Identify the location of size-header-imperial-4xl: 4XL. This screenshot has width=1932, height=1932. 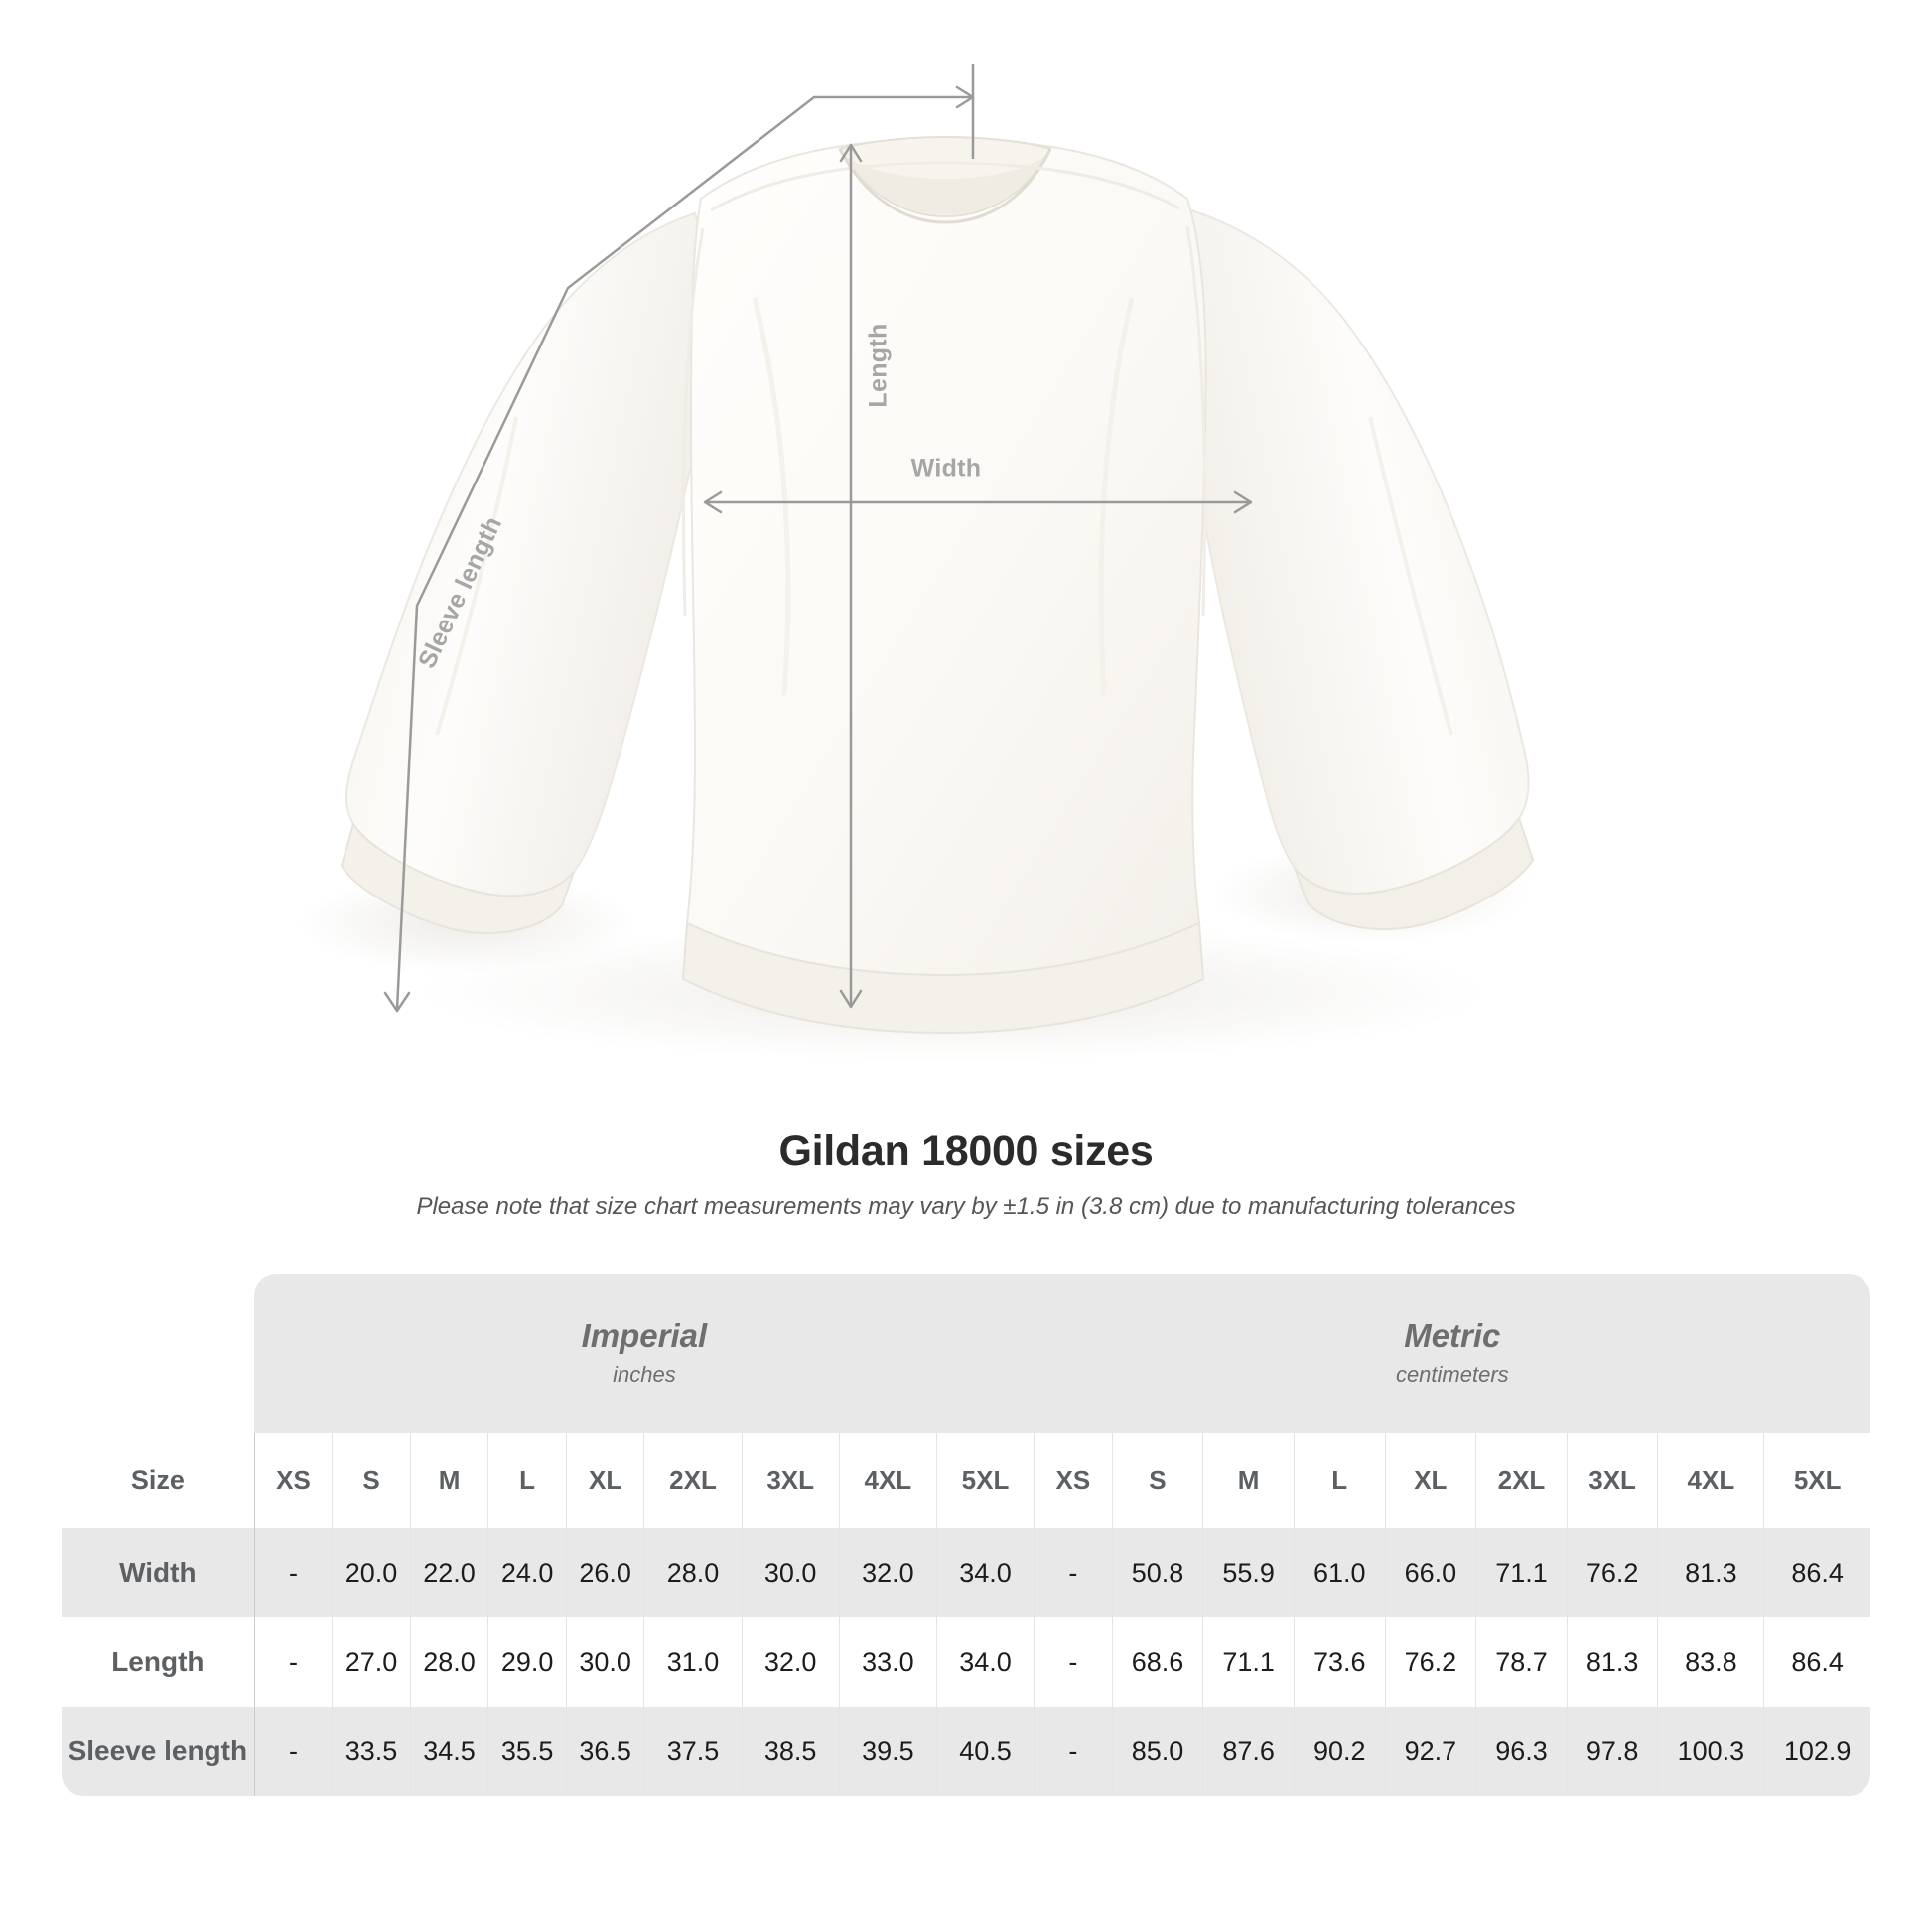
(888, 1480).